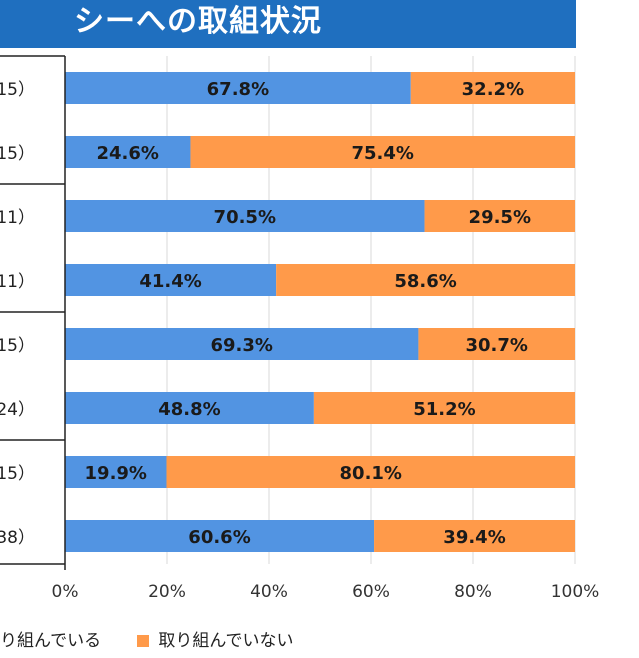  I want to click on data-label: 30.7%, so click(496, 345).